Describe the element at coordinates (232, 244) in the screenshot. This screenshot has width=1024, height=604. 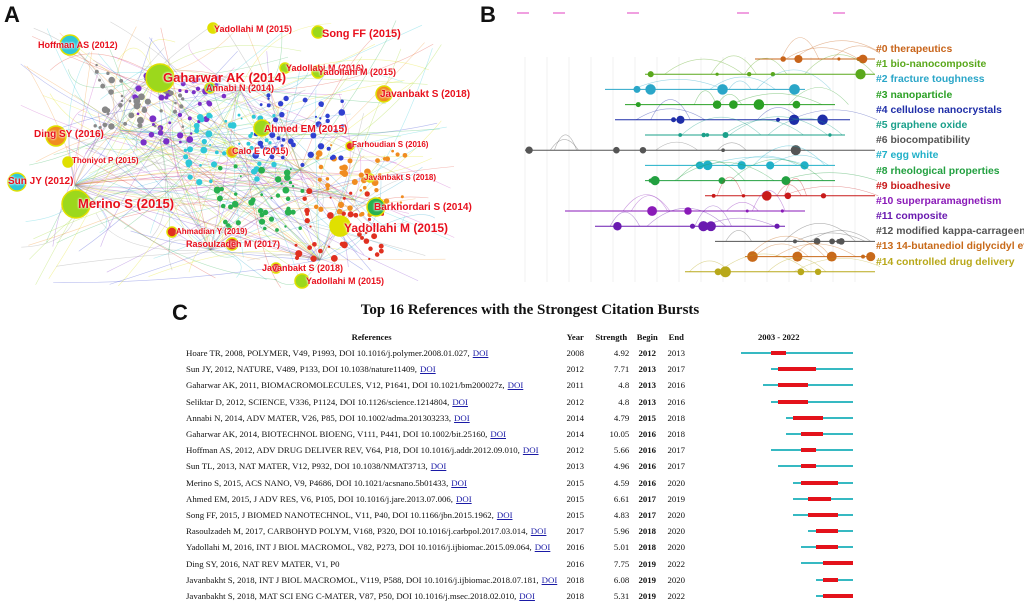
I see `network-hub-node` at that location.